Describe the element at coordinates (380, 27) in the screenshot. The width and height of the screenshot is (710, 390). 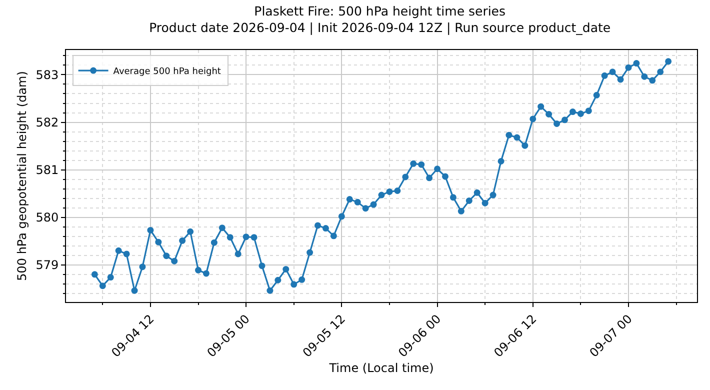
I see `chart-subtitle: Product date 2026-09-04 | Init 2026-09-04 12Z | Run source product_date` at that location.